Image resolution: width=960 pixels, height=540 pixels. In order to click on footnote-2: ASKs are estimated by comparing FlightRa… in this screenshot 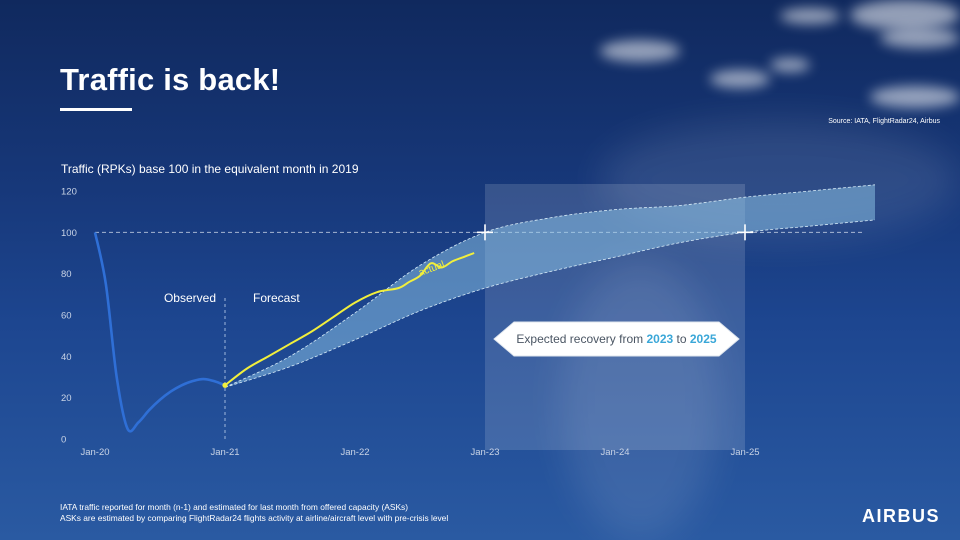, I will do `click(254, 518)`.